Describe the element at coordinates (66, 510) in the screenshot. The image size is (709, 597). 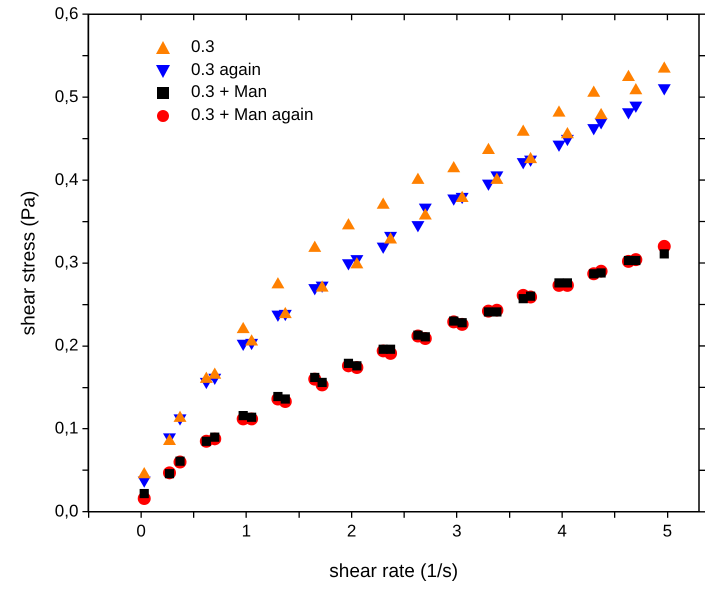
I see `y-tick-label: 0,0` at that location.